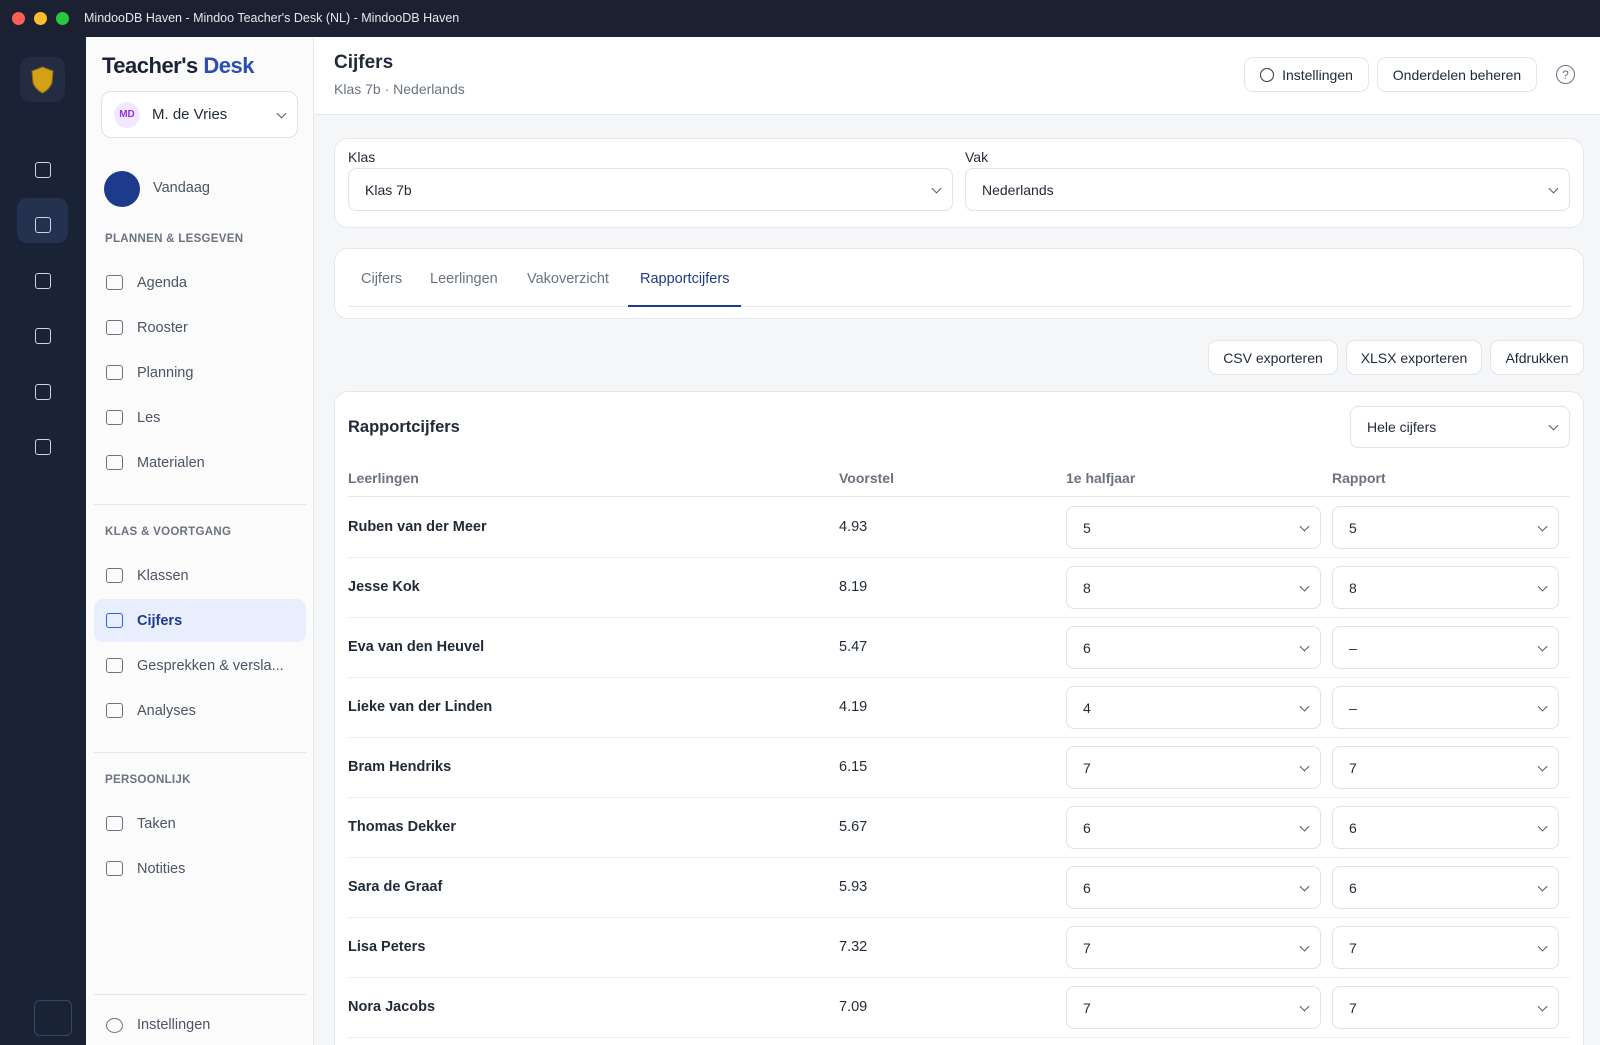 This screenshot has height=1045, width=1600. Describe the element at coordinates (417, 527) in the screenshot. I see `student-name: Ruben van der Meer` at that location.